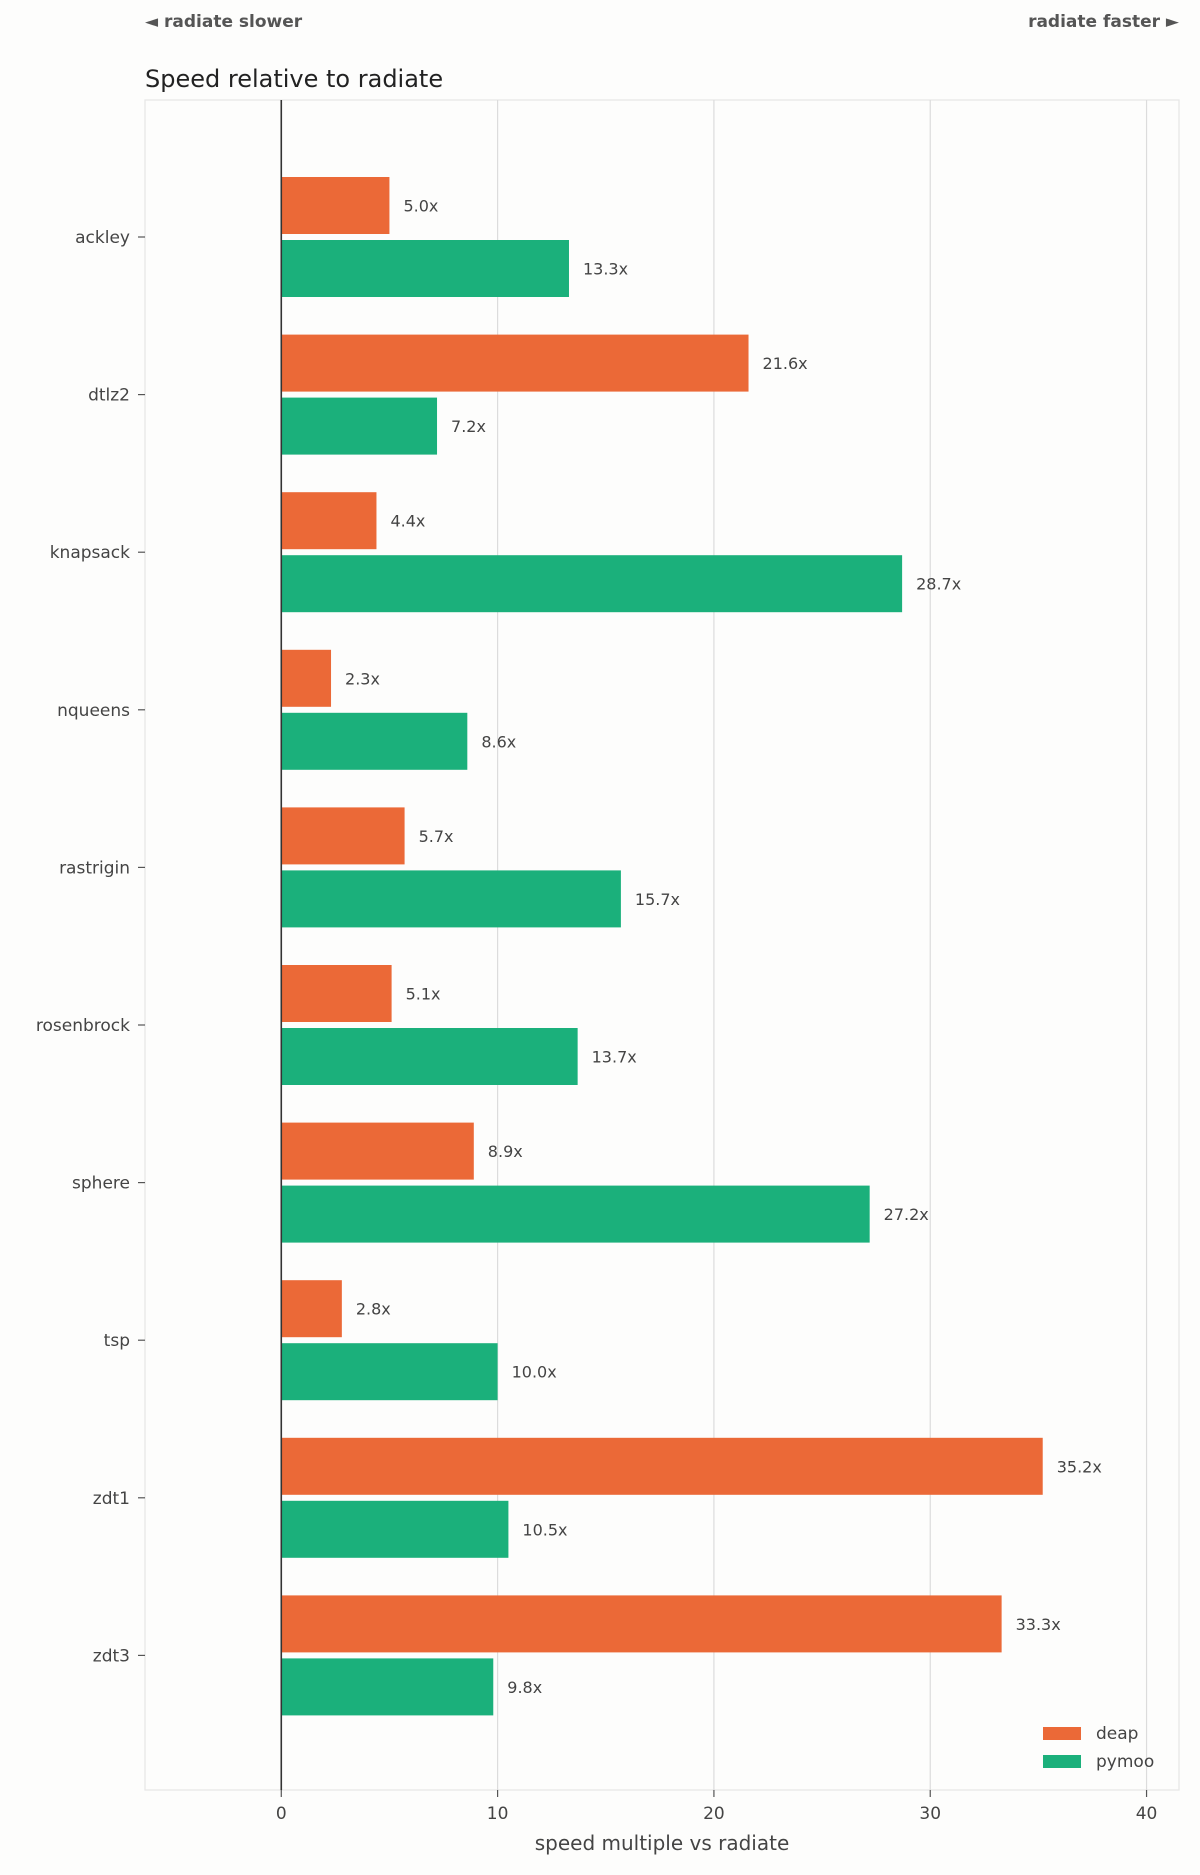 The image size is (1200, 1875). I want to click on bar-pymoo-ackley, so click(425, 268).